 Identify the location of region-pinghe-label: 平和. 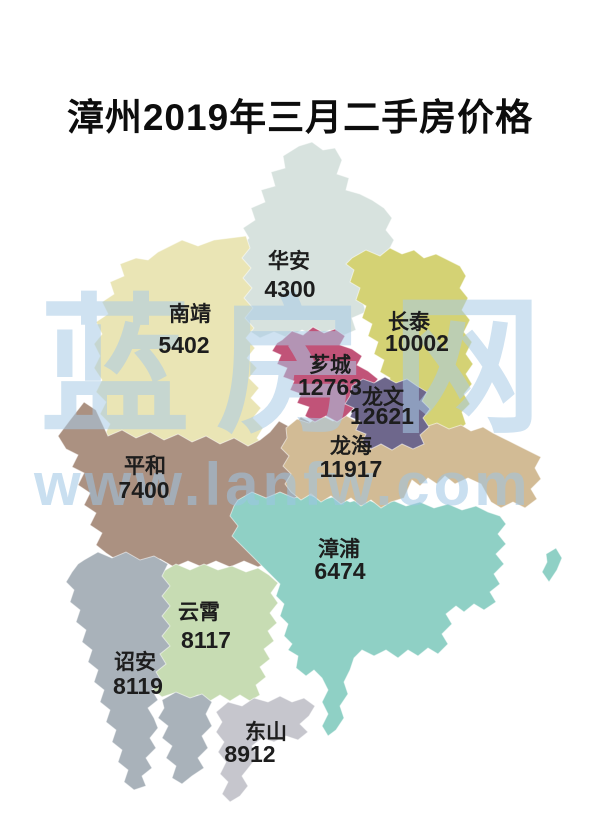
(145, 466).